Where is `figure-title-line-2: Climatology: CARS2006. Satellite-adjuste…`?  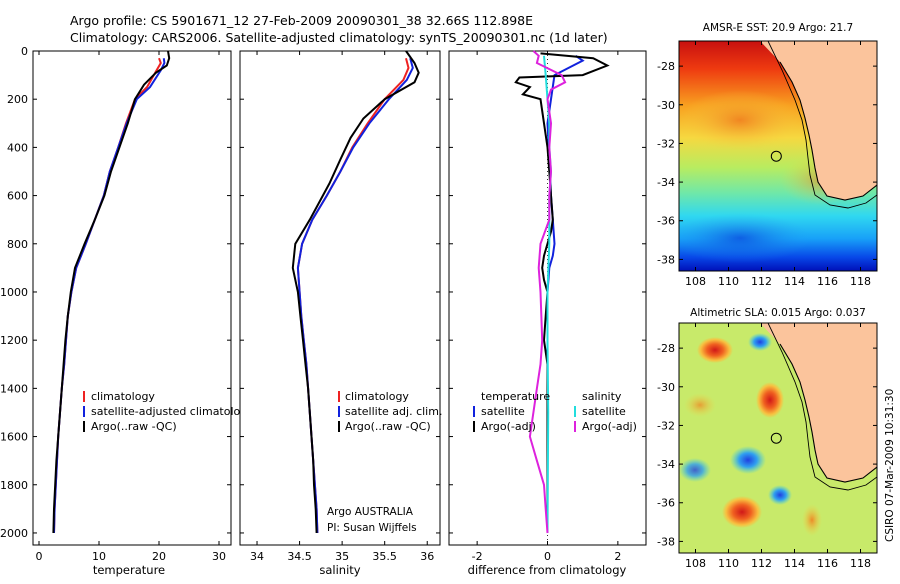 figure-title-line-2: Climatology: CARS2006. Satellite-adjuste… is located at coordinates (339, 37).